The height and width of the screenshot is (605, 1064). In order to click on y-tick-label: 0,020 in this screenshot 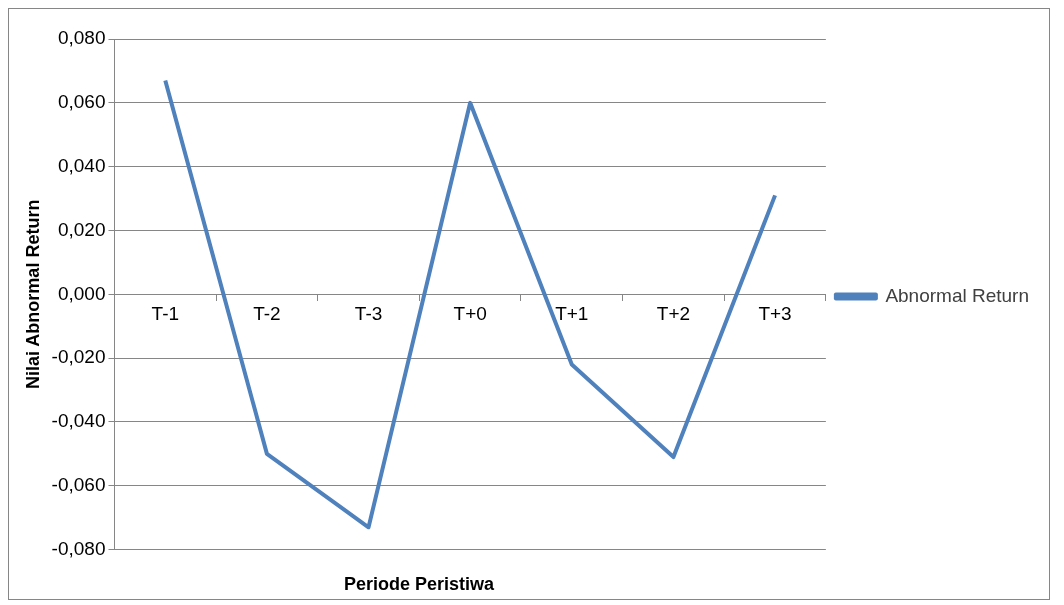, I will do `click(81, 229)`.